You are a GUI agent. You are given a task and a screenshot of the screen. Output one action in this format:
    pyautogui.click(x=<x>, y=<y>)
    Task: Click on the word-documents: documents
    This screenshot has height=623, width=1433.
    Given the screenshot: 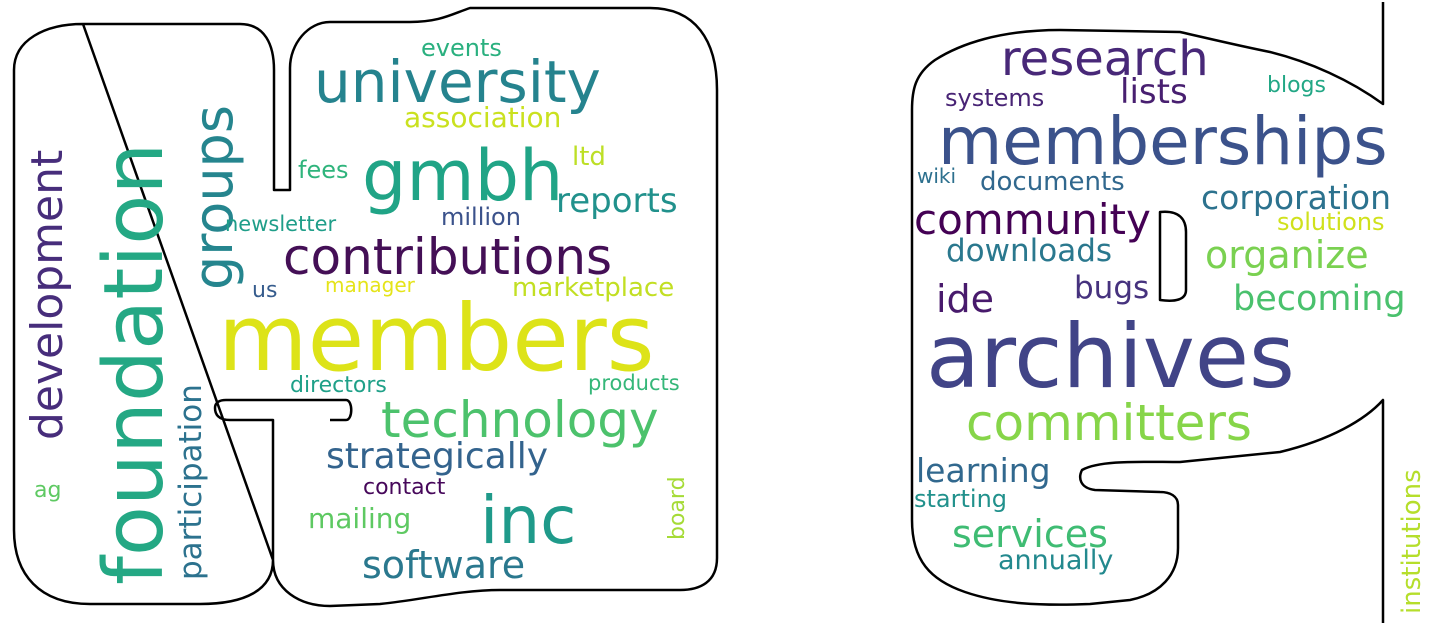 What is the action you would take?
    pyautogui.click(x=1052, y=182)
    